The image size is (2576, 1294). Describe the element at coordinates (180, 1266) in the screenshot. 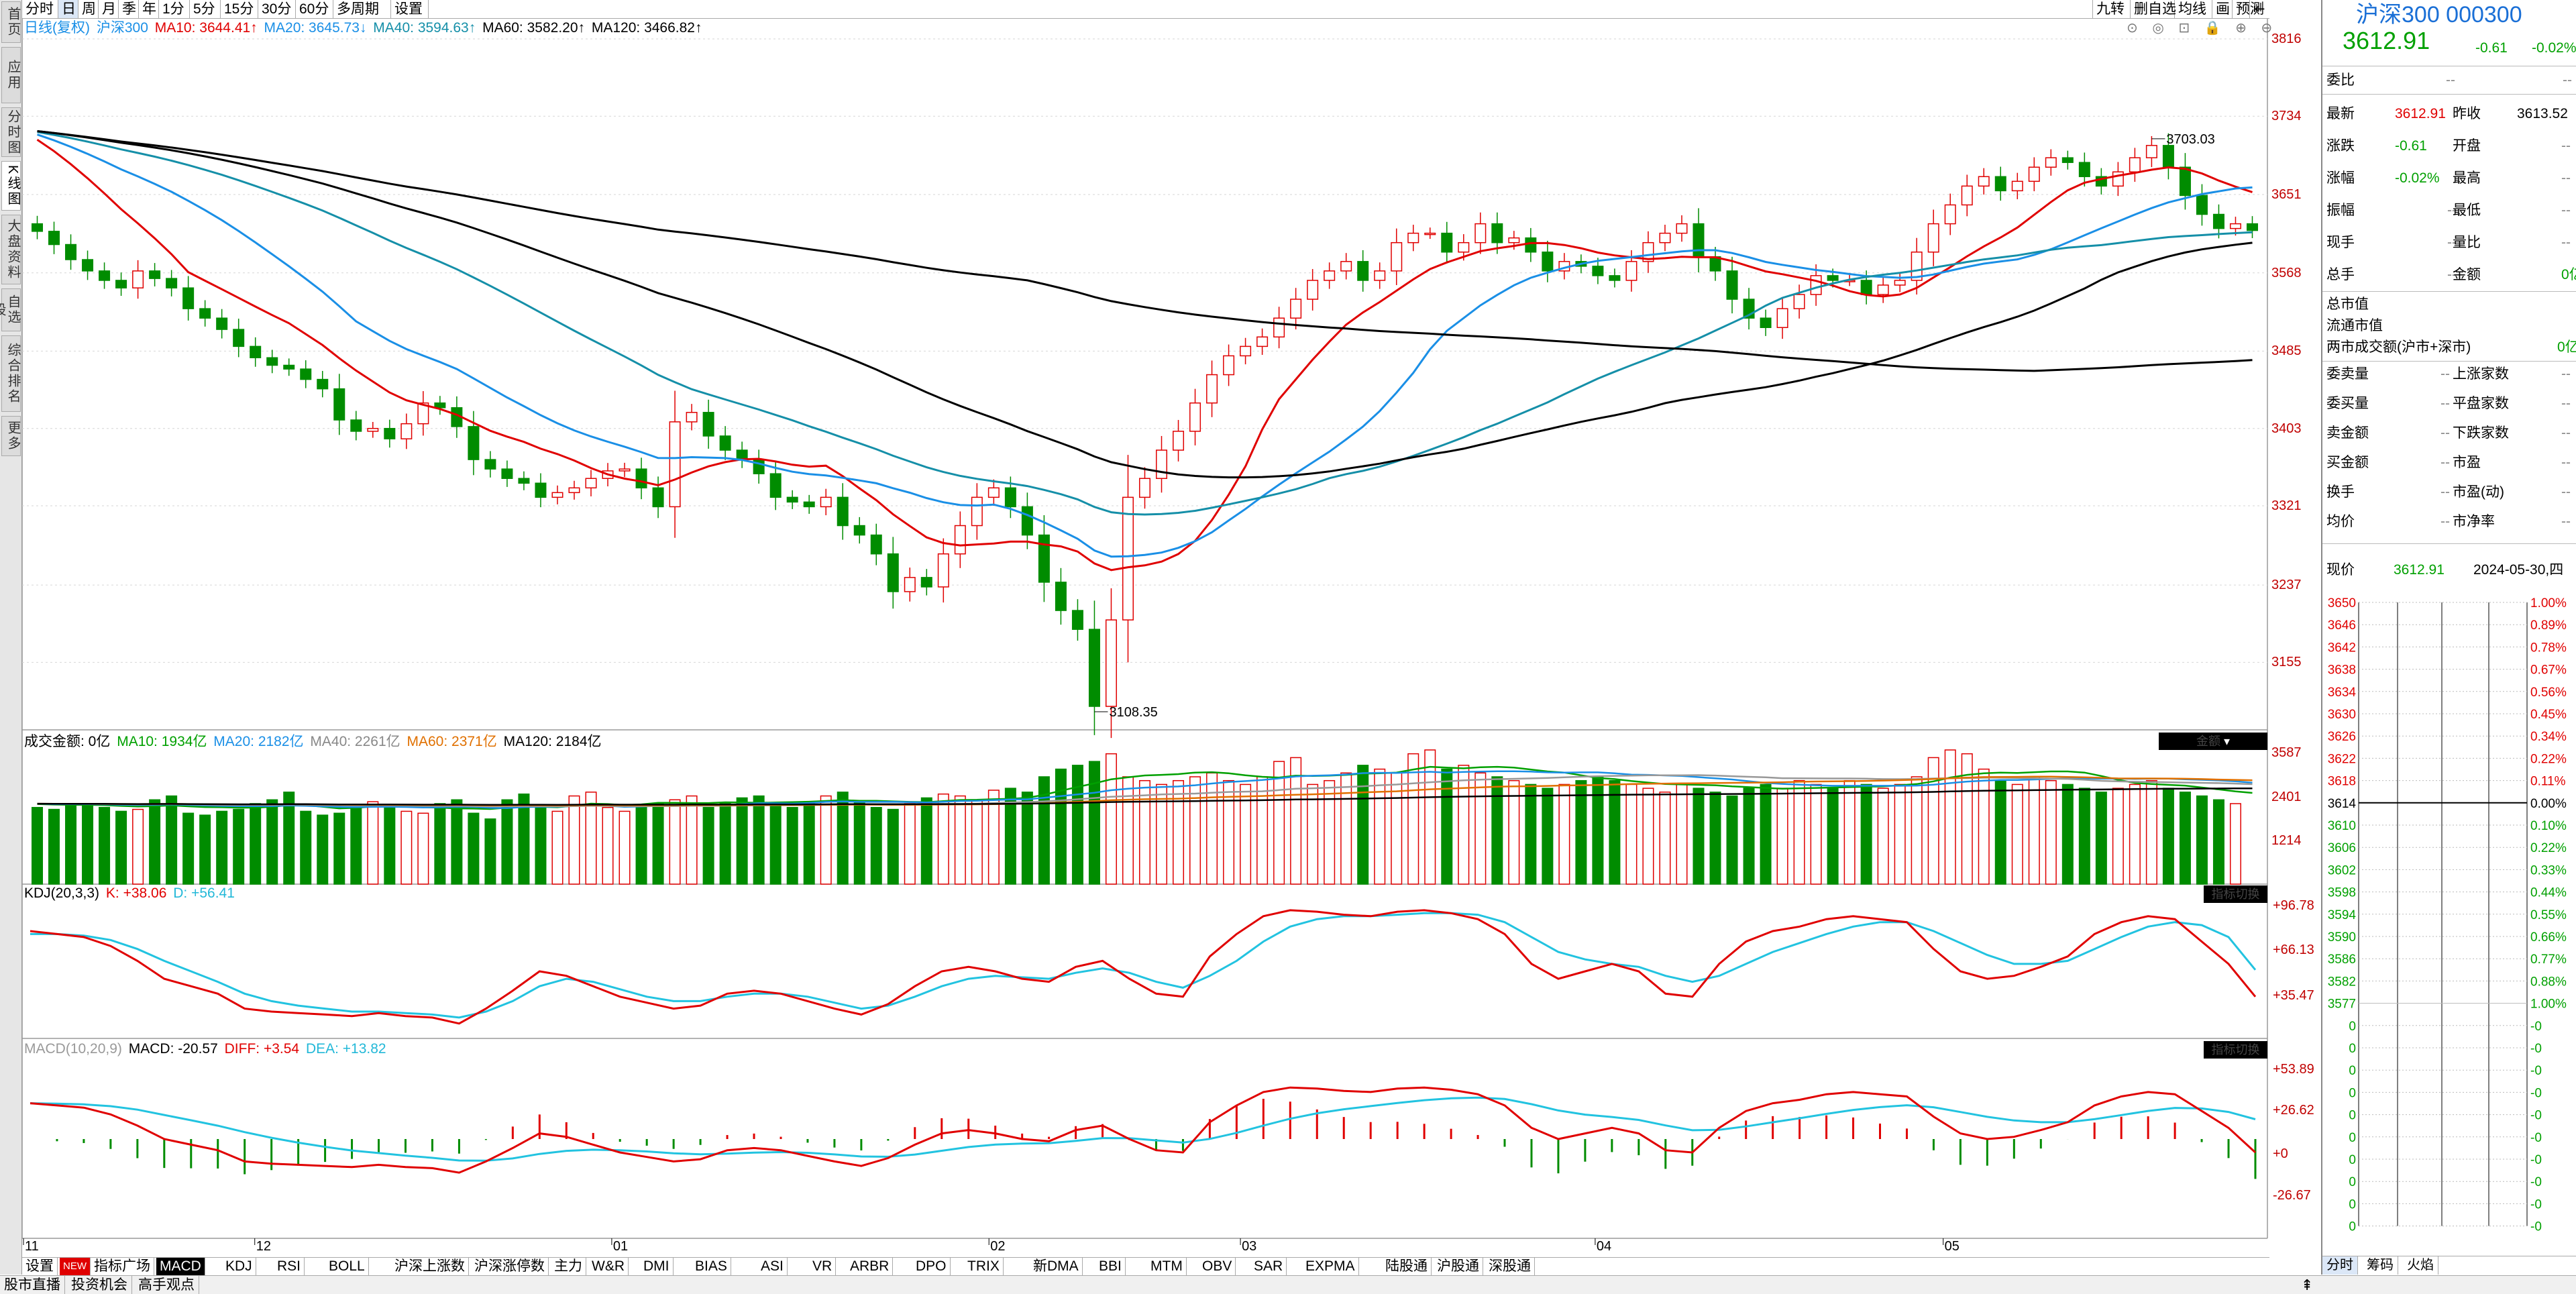

I see `indicator-tab-3: MACD` at that location.